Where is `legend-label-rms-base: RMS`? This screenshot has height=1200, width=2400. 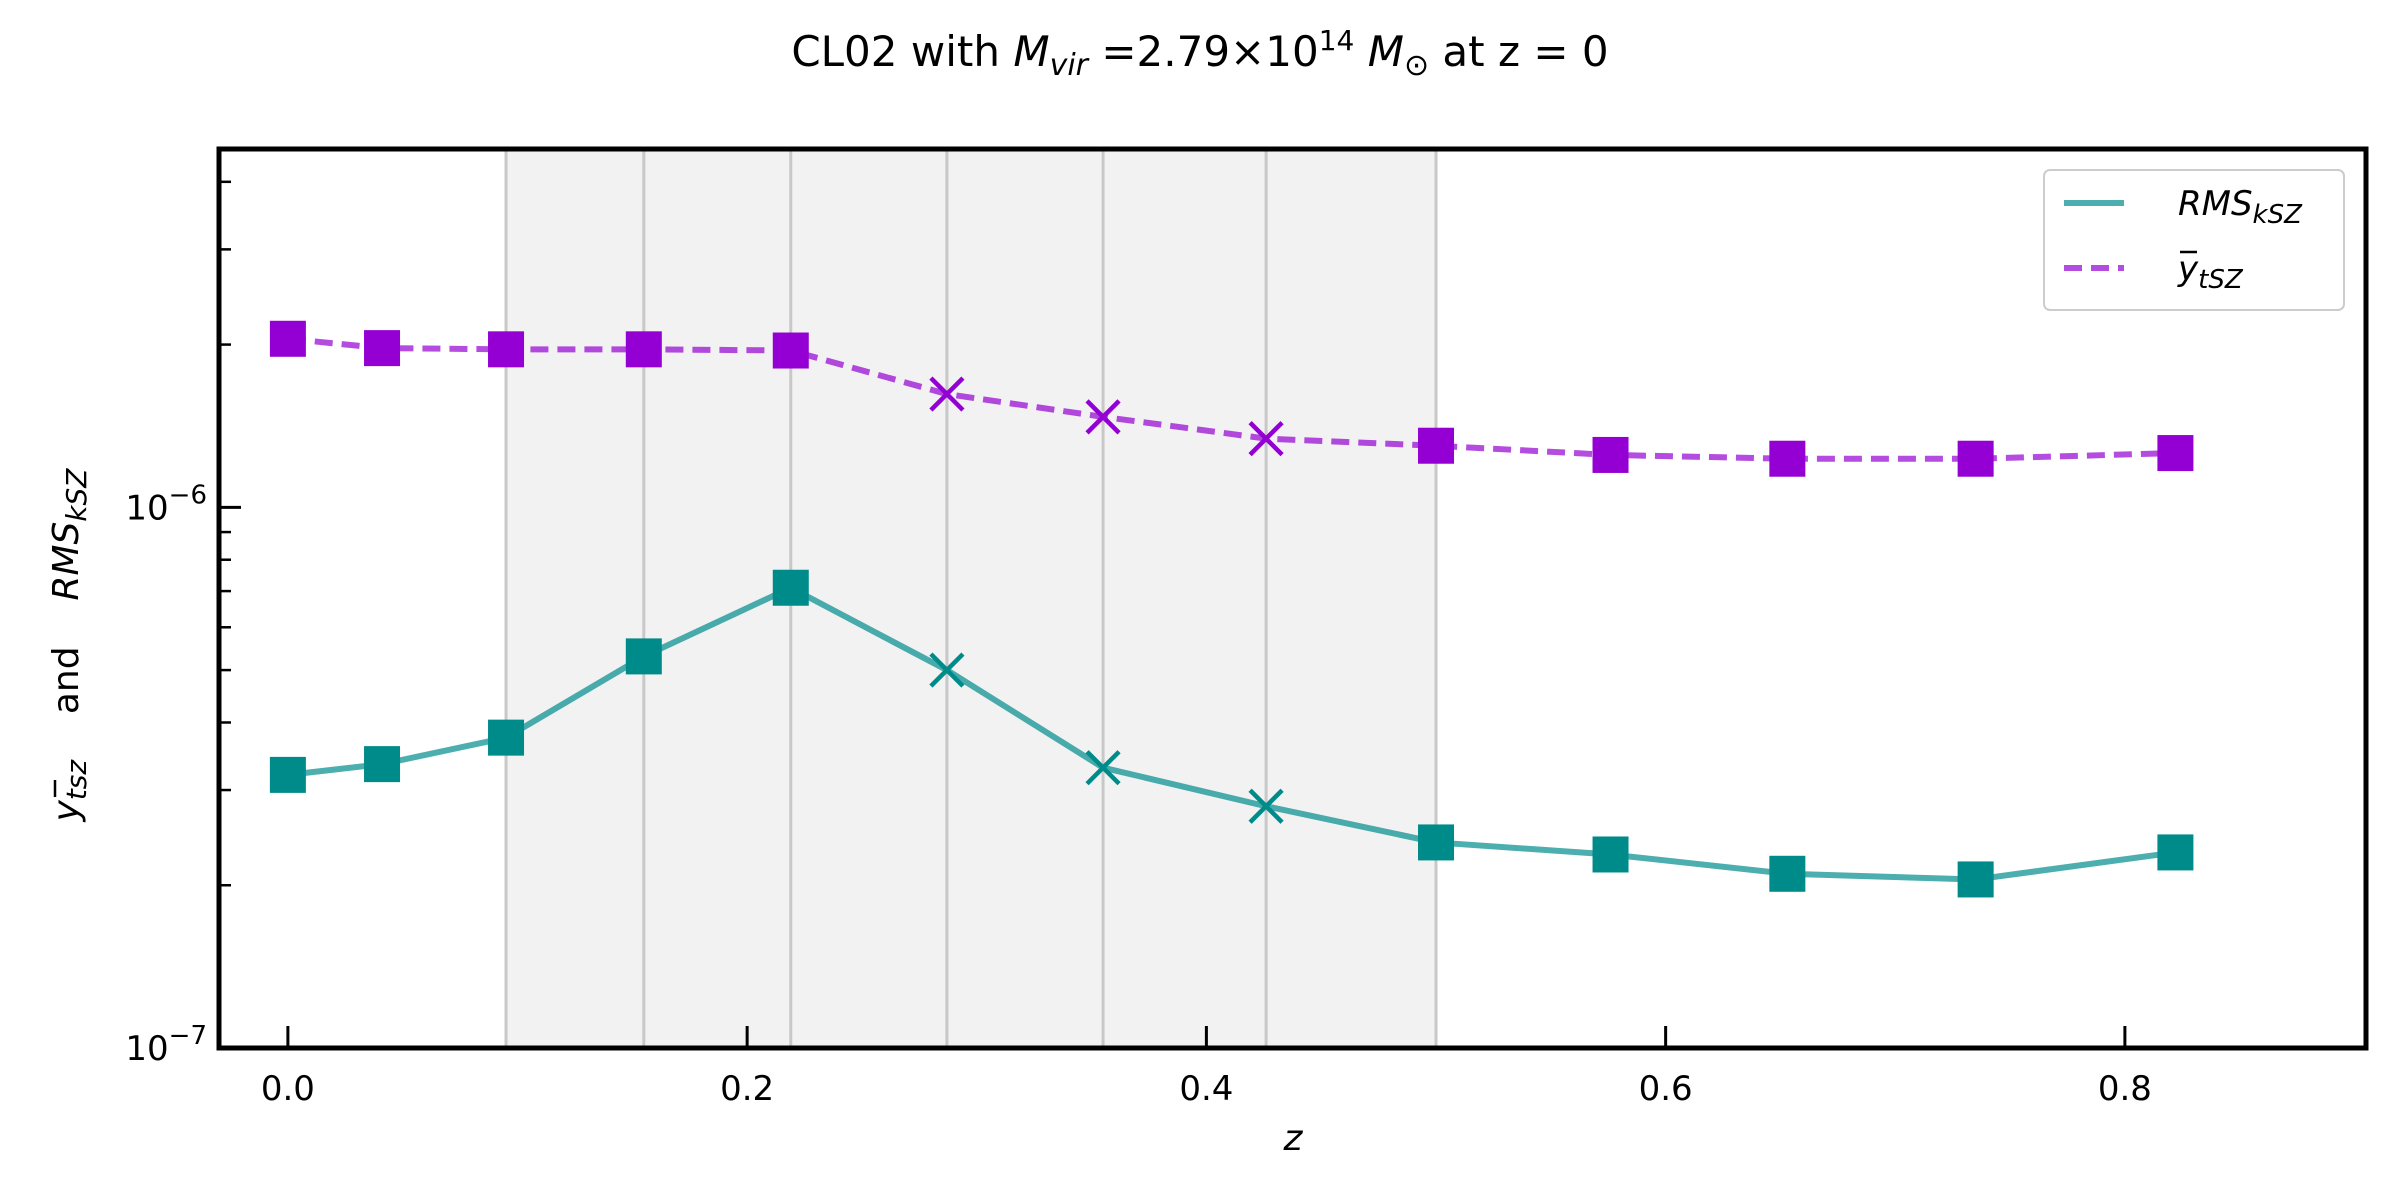
legend-label-rms-base: RMS is located at coordinates (2215, 204).